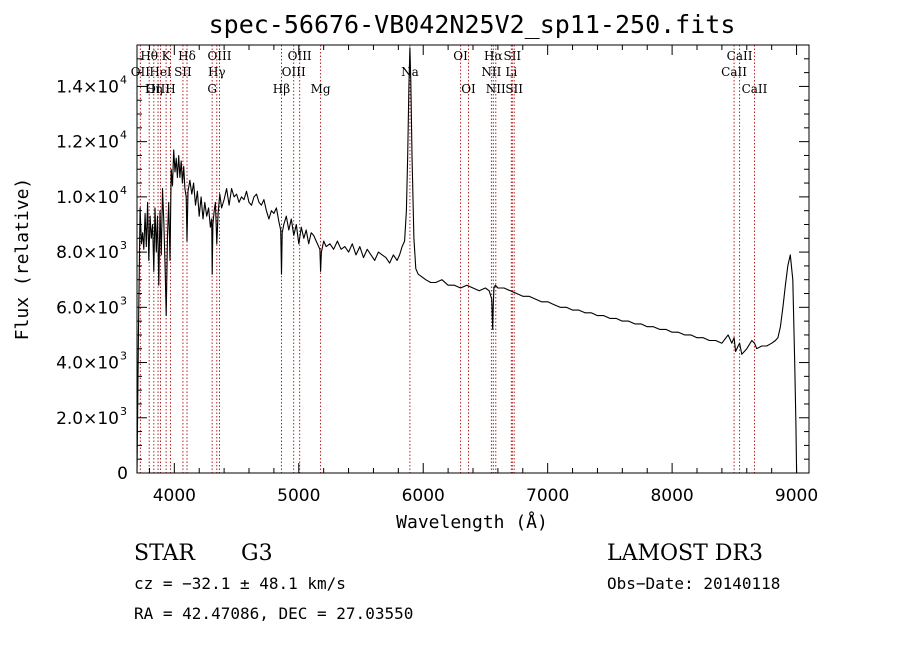 This screenshot has width=900, height=649. What do you see at coordinates (273, 613) in the screenshot?
I see `sky-coordinates: RA = 42.47086, DEC = 27.03550` at bounding box center [273, 613].